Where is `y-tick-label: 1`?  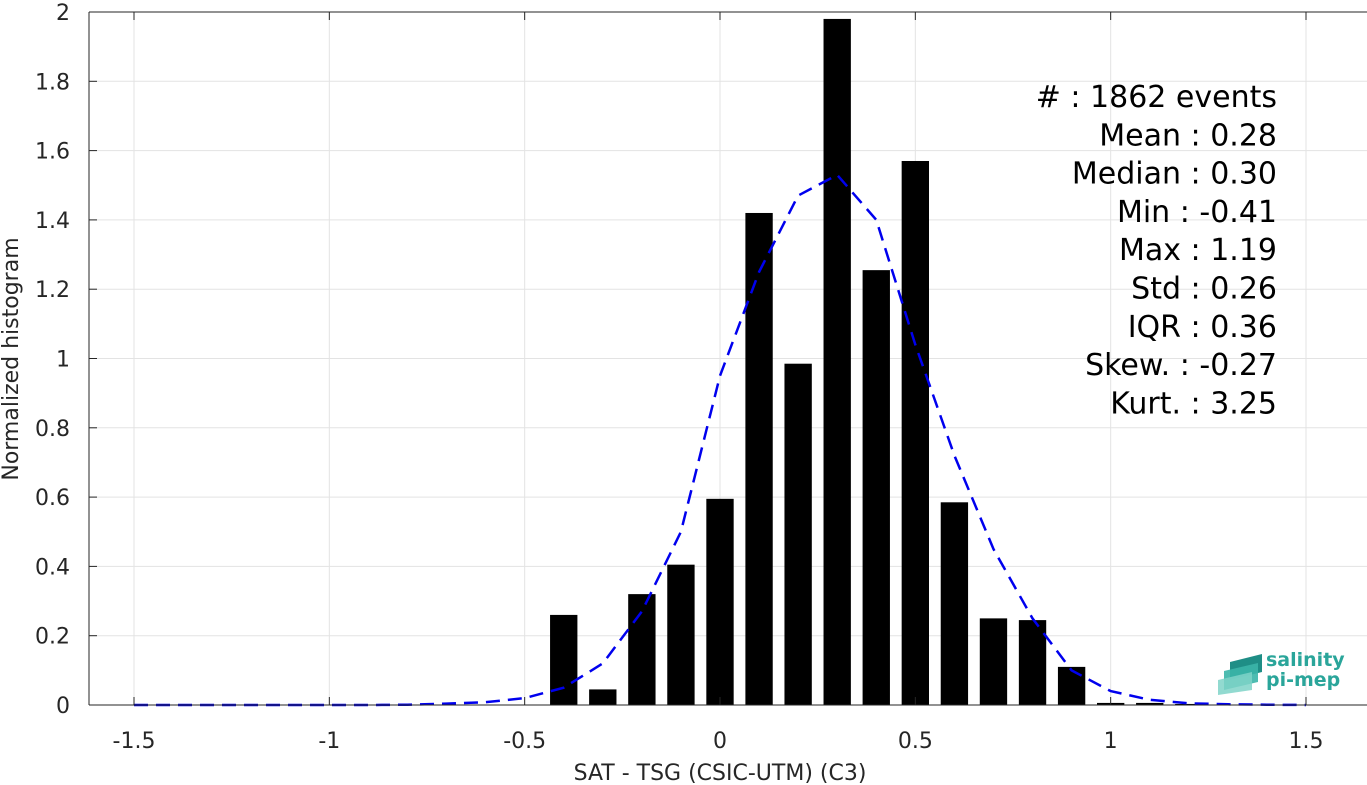
y-tick-label: 1 is located at coordinates (63, 360).